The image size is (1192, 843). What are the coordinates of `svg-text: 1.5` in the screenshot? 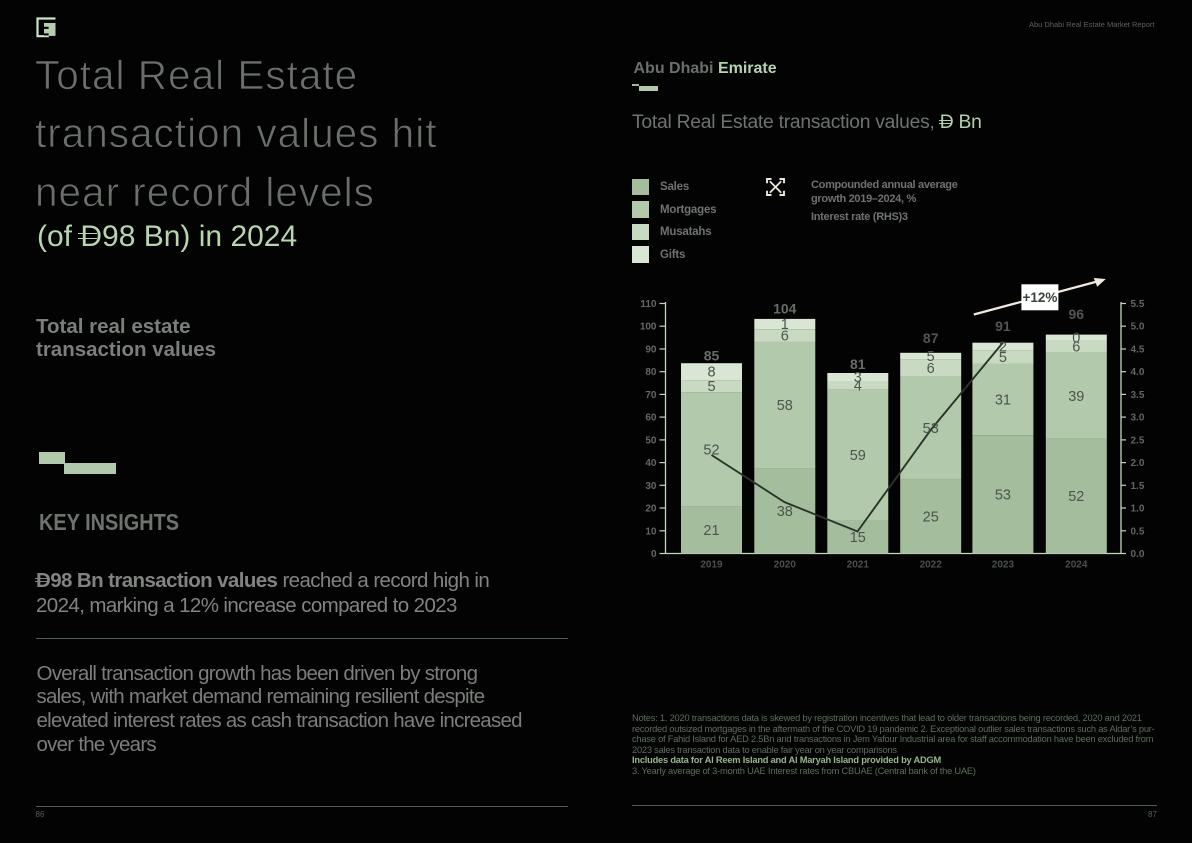 It's located at (1138, 486).